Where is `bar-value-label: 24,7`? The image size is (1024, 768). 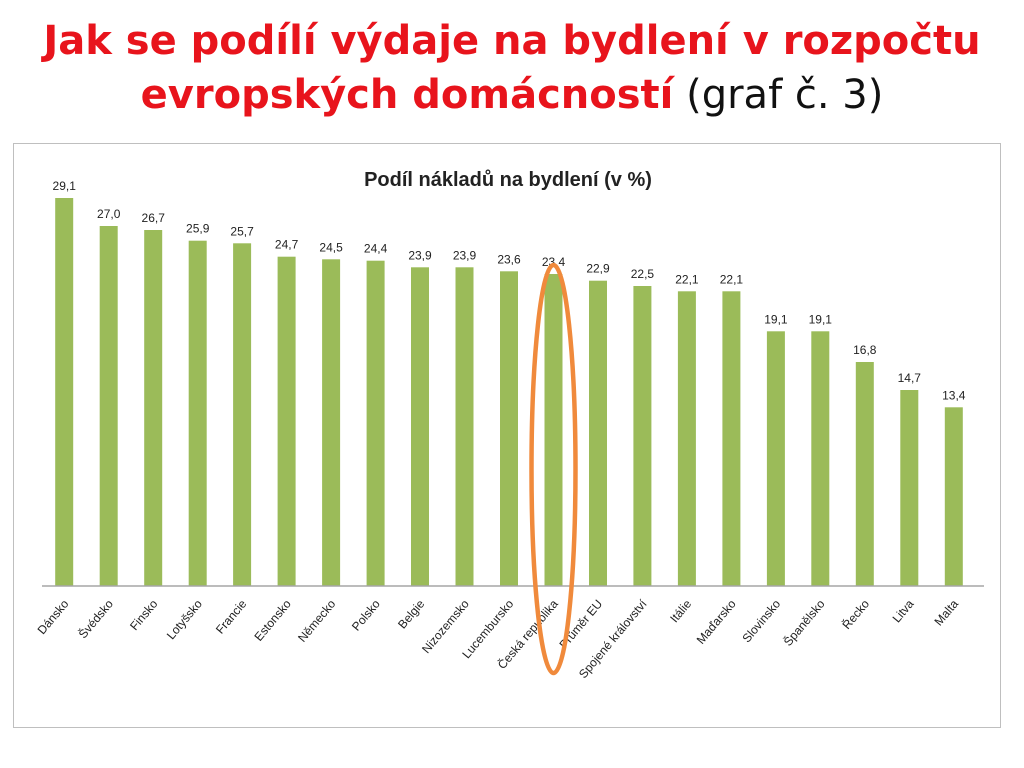 bar-value-label: 24,7 is located at coordinates (287, 245).